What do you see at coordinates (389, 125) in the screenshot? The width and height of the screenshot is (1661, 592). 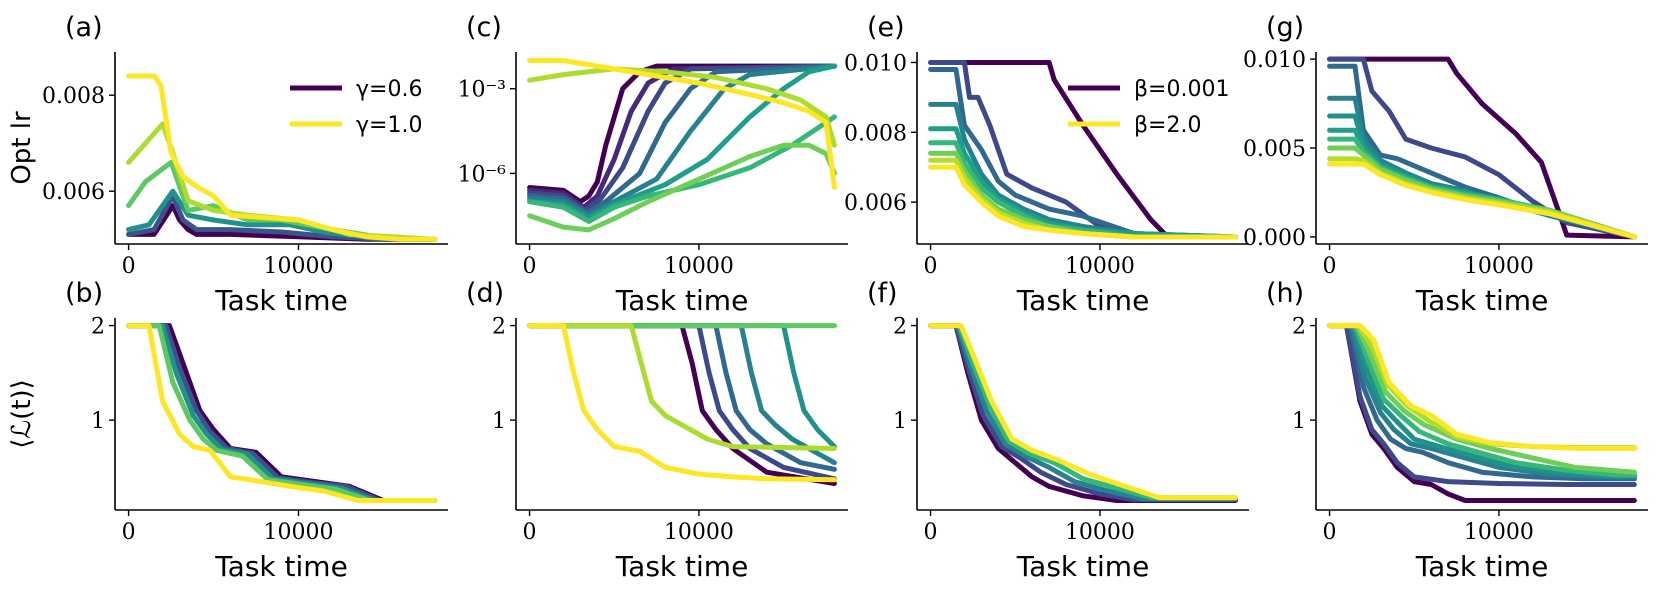 I see `legend-label: γ=1.0` at bounding box center [389, 125].